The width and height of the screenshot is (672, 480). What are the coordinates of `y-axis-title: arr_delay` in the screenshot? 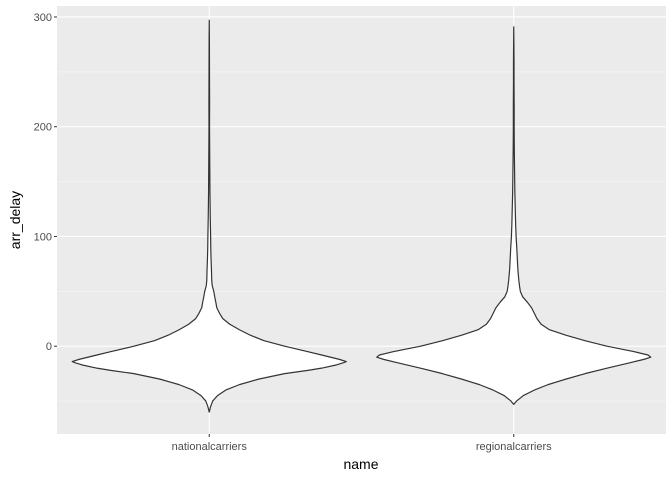 It's located at (15, 220).